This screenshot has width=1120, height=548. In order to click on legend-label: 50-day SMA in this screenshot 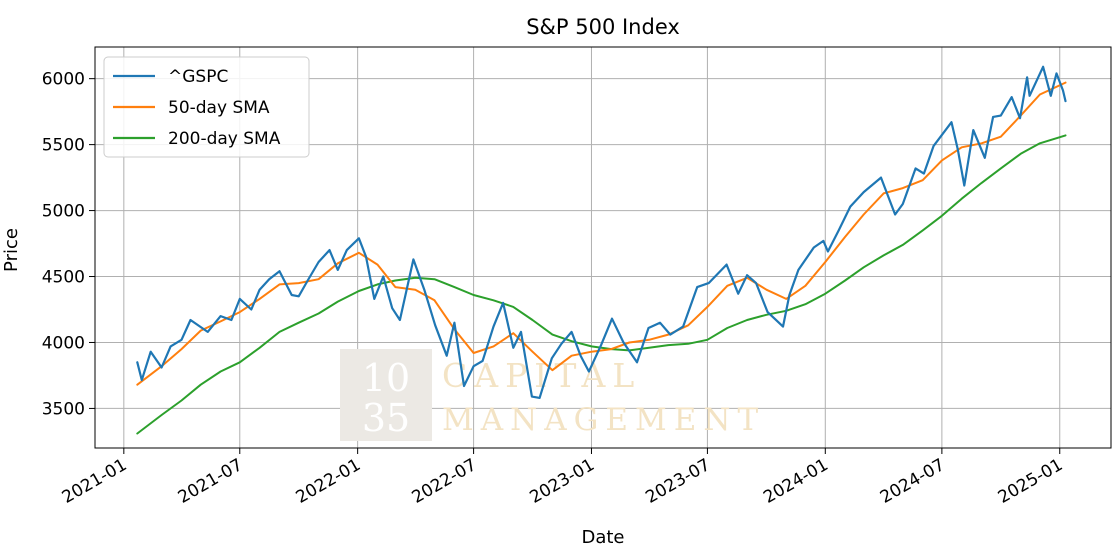, I will do `click(219, 108)`.